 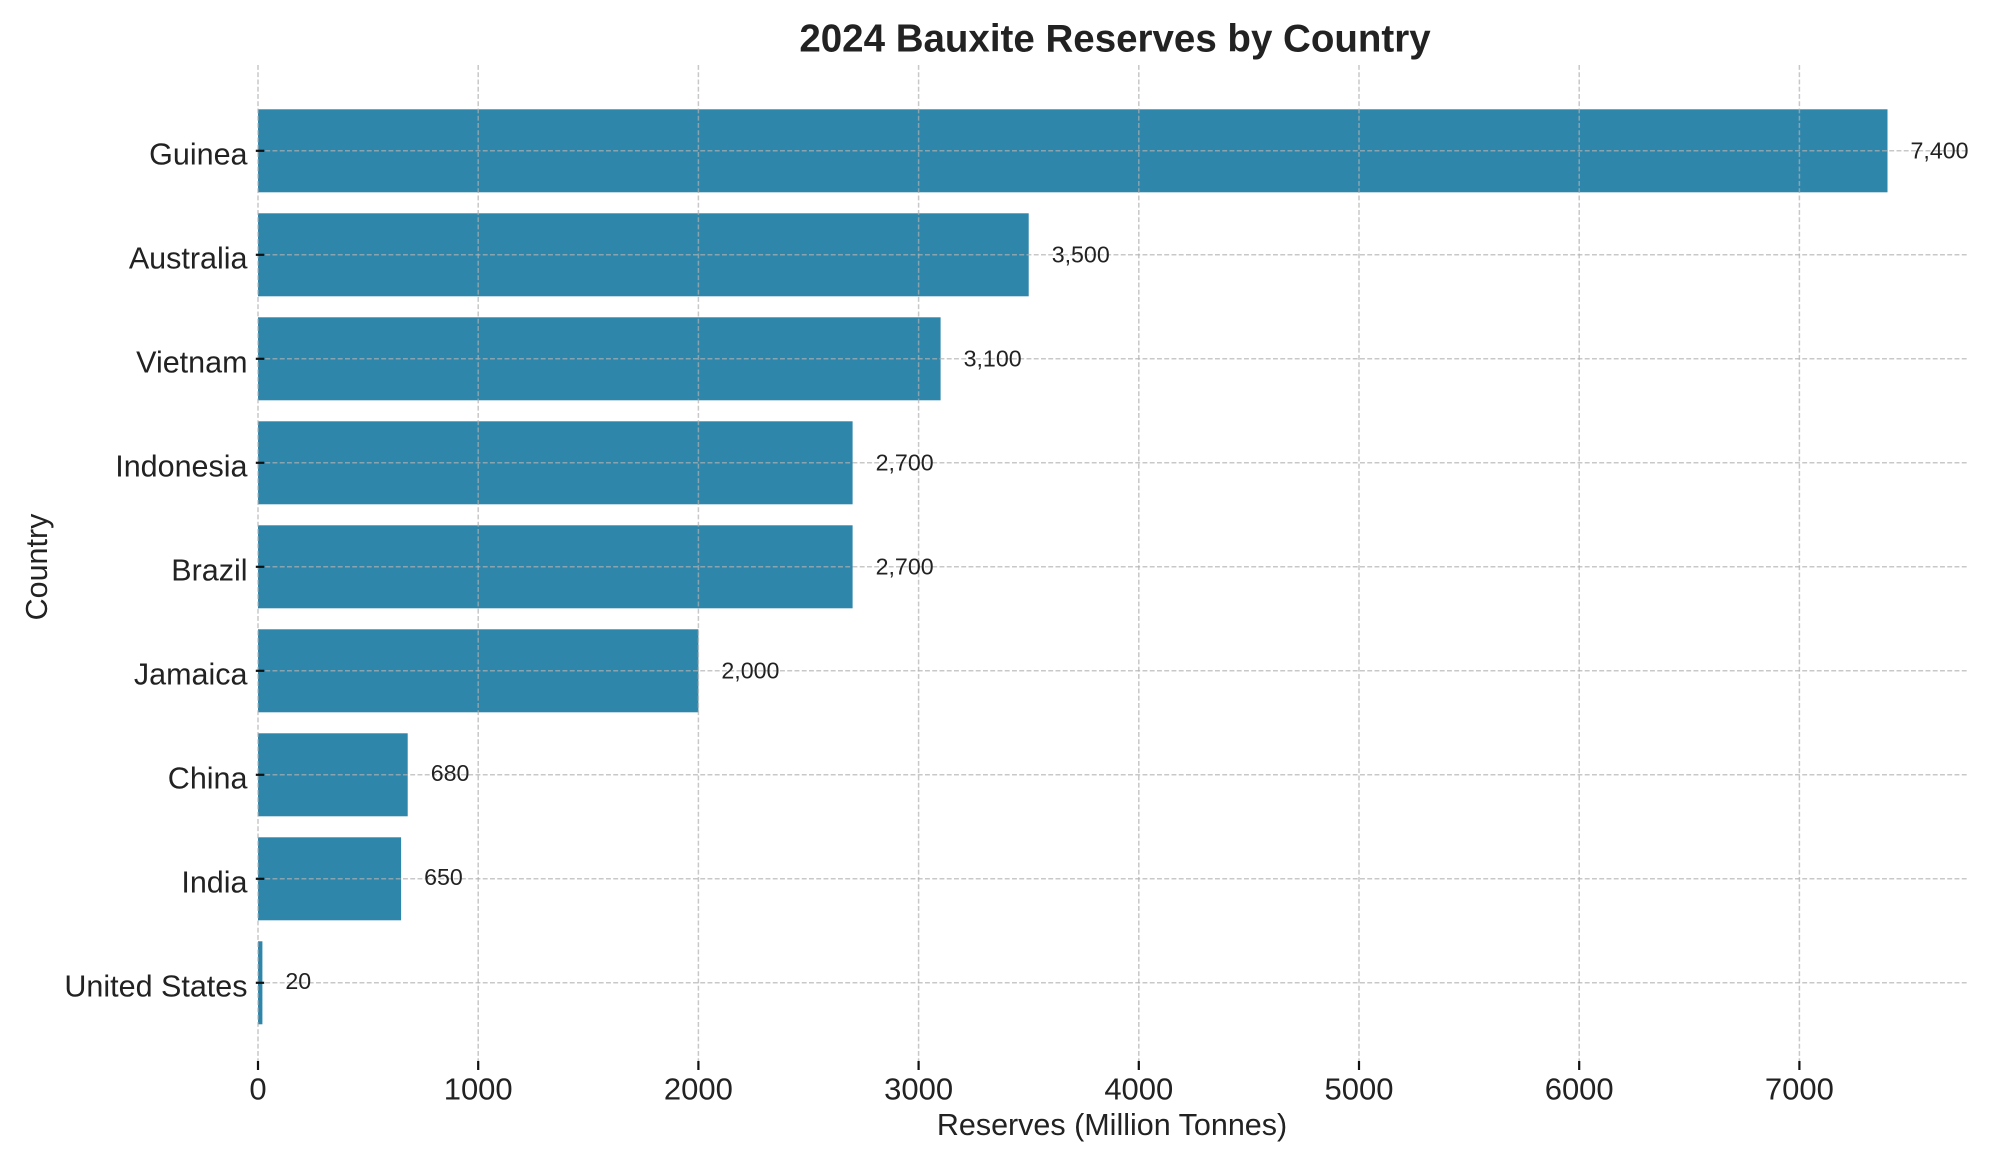 What do you see at coordinates (1081, 254) in the screenshot?
I see `svg-text: 3,500` at bounding box center [1081, 254].